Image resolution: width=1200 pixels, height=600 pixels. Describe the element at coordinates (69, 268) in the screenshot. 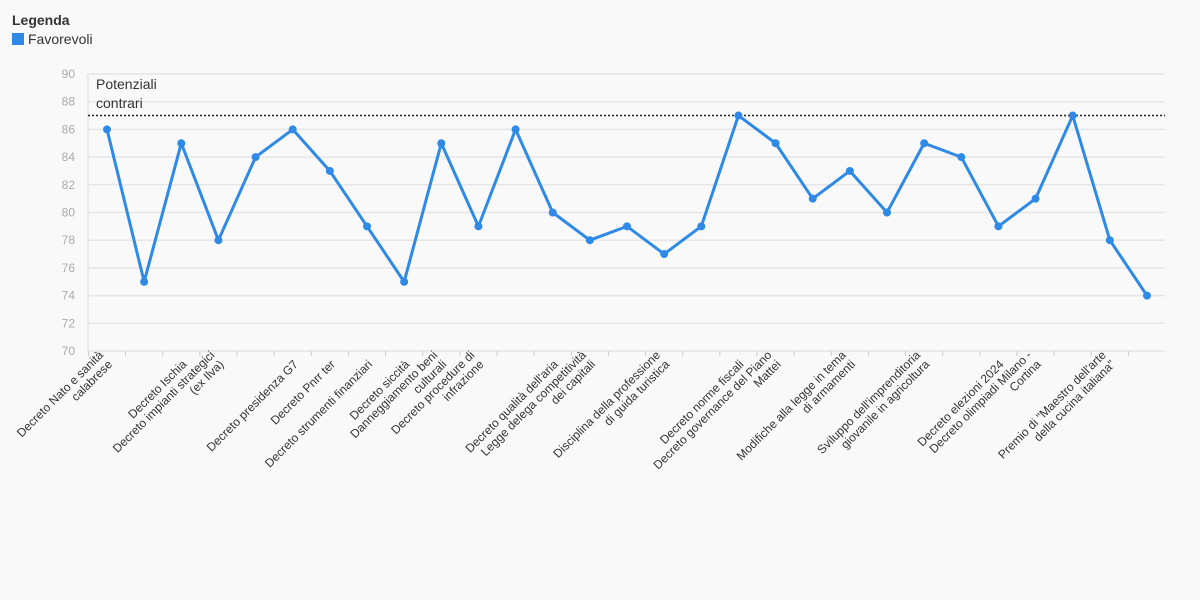

I see `y-tick-label: 76` at that location.